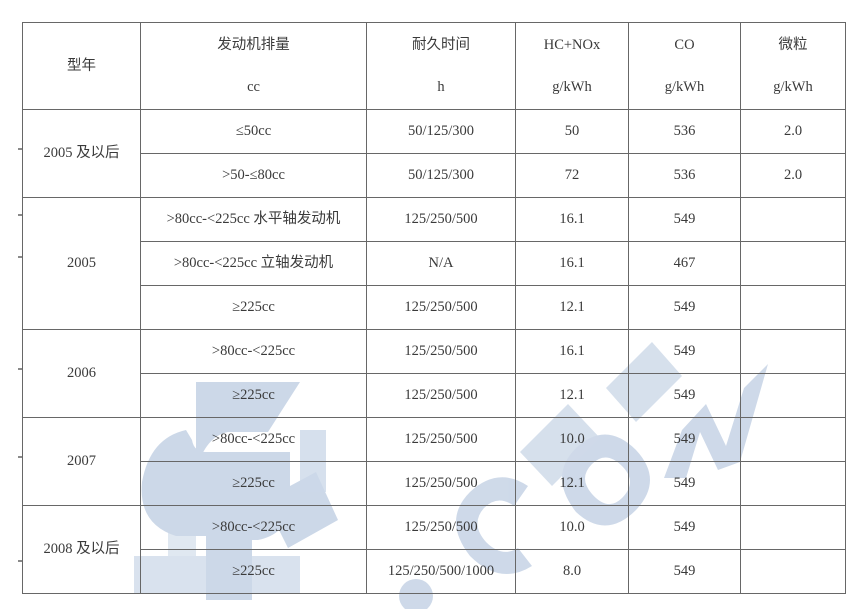 The height and width of the screenshot is (609, 859). What do you see at coordinates (793, 45) in the screenshot?
I see `column-title: 微粒` at bounding box center [793, 45].